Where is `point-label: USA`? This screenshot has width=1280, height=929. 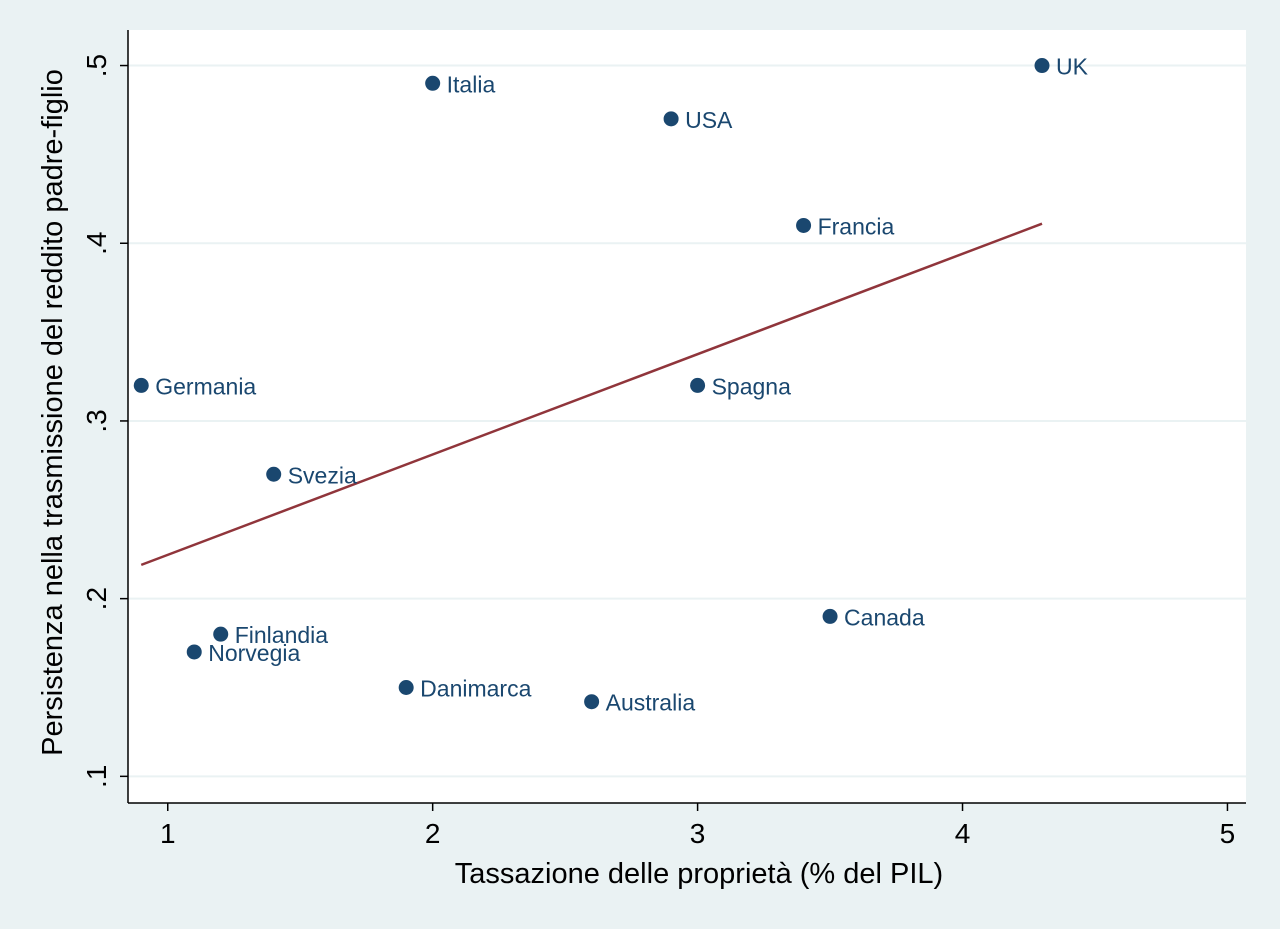 point-label: USA is located at coordinates (709, 120).